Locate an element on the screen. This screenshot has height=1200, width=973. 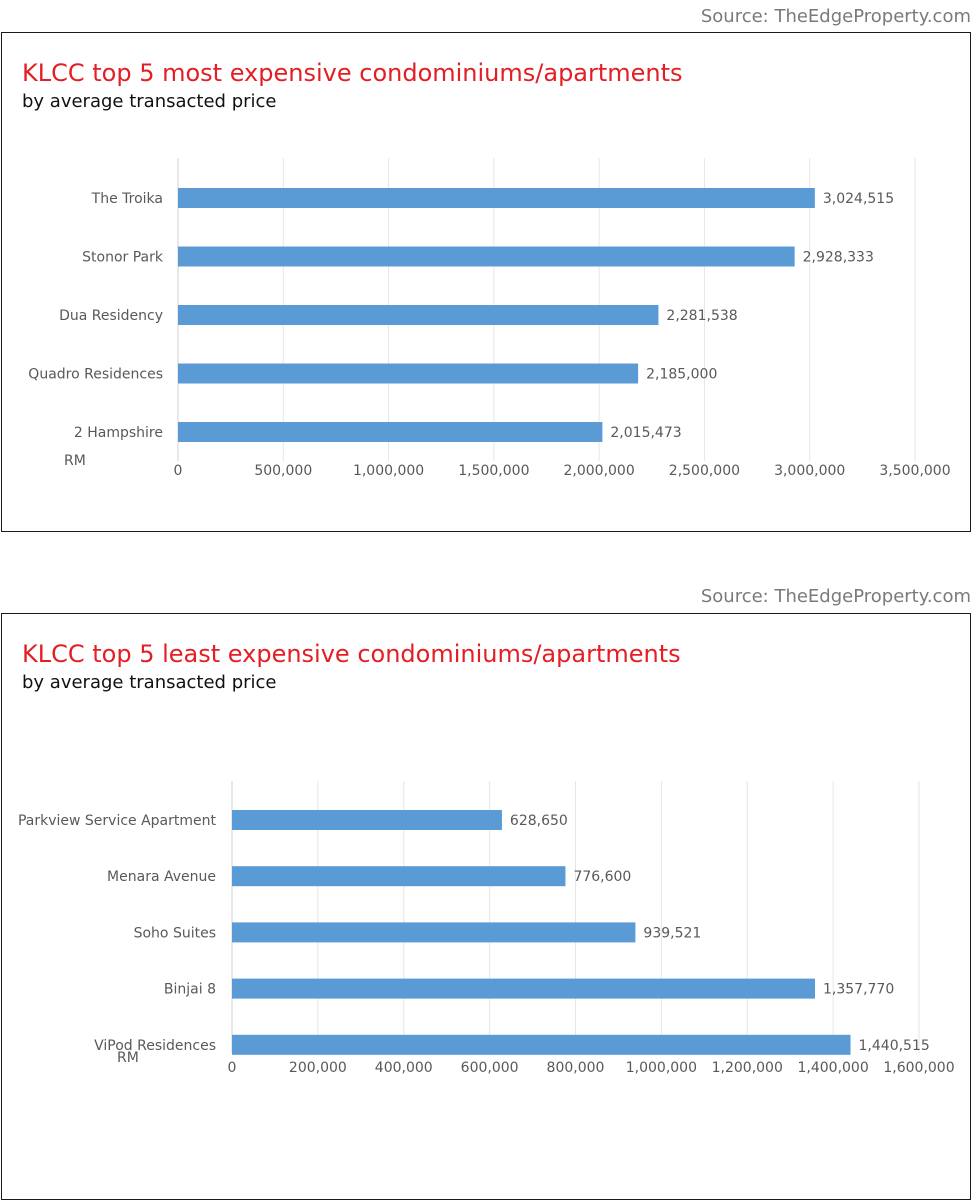
data-label: 1,440,515 is located at coordinates (894, 1046).